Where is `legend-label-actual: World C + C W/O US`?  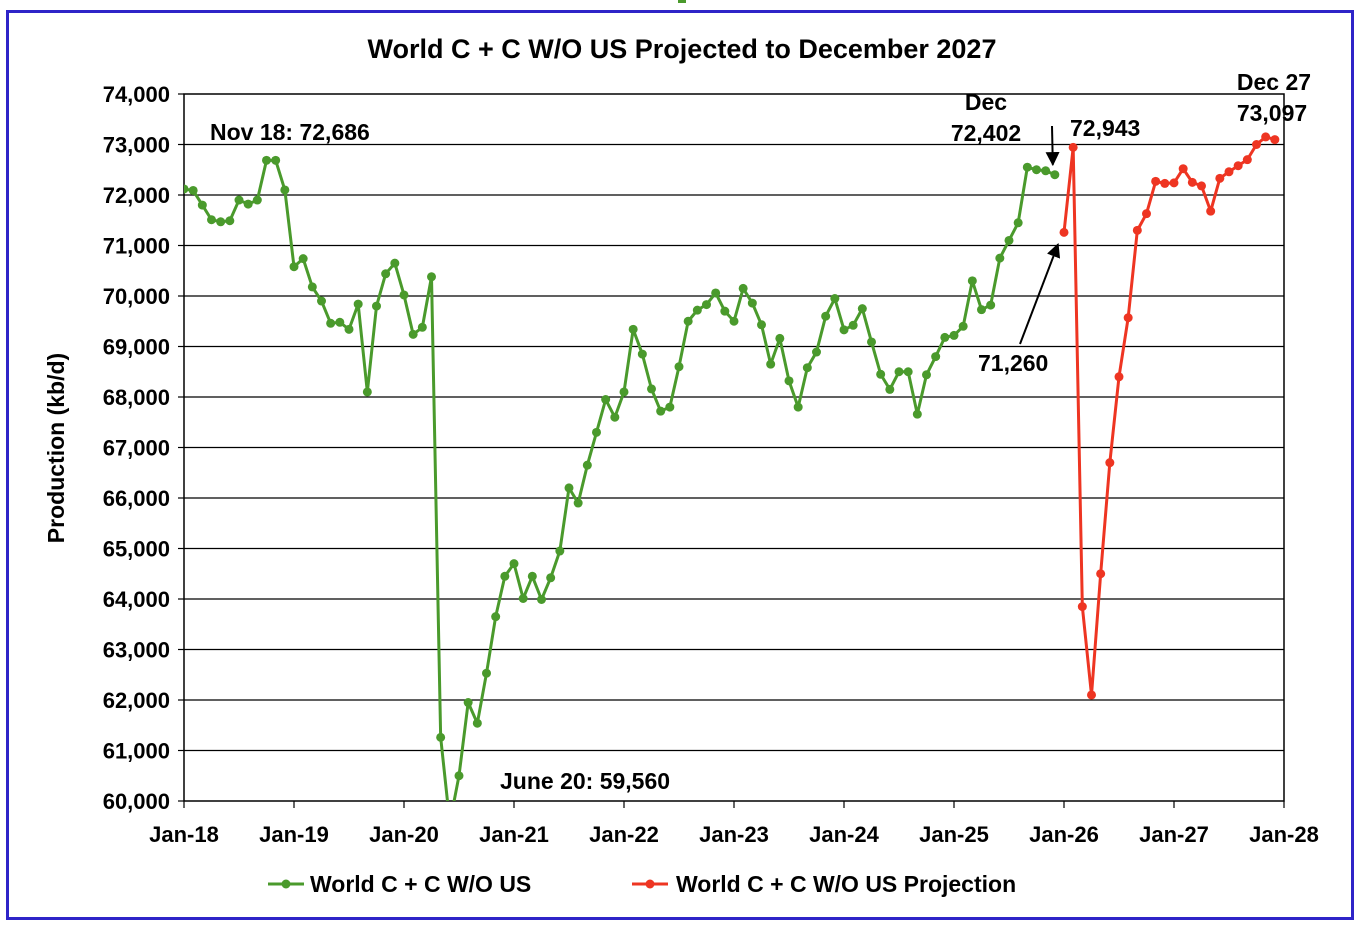
legend-label-actual: World C + C W/O US is located at coordinates (420, 884).